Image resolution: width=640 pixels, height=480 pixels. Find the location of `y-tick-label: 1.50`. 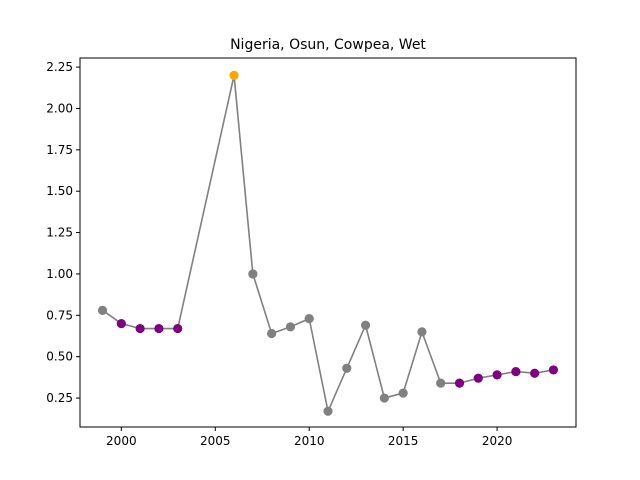

y-tick-label: 1.50 is located at coordinates (59, 191).